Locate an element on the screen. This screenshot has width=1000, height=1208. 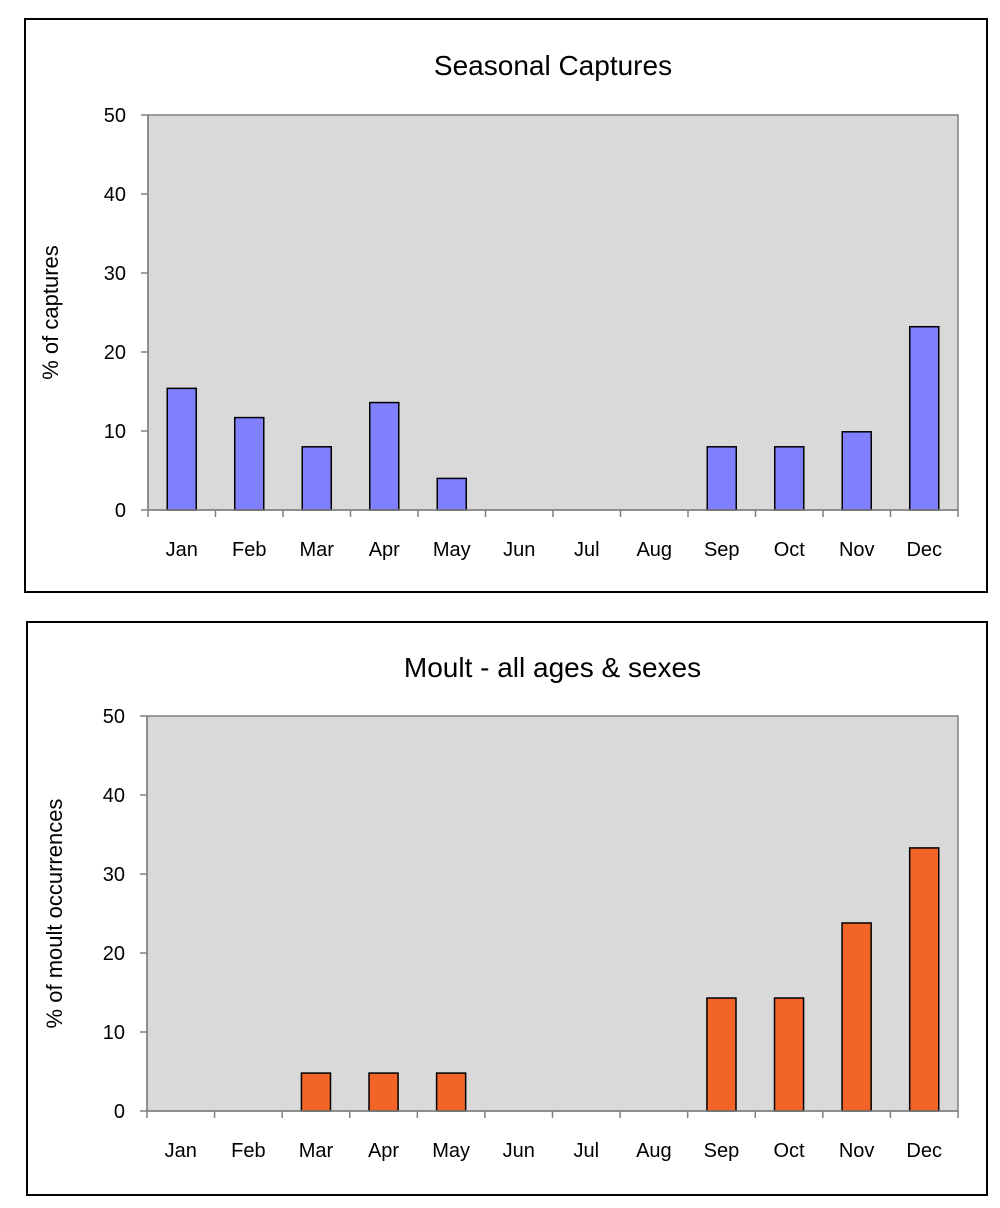
chart-title: Moult - all ages & sexes is located at coordinates (552, 667).